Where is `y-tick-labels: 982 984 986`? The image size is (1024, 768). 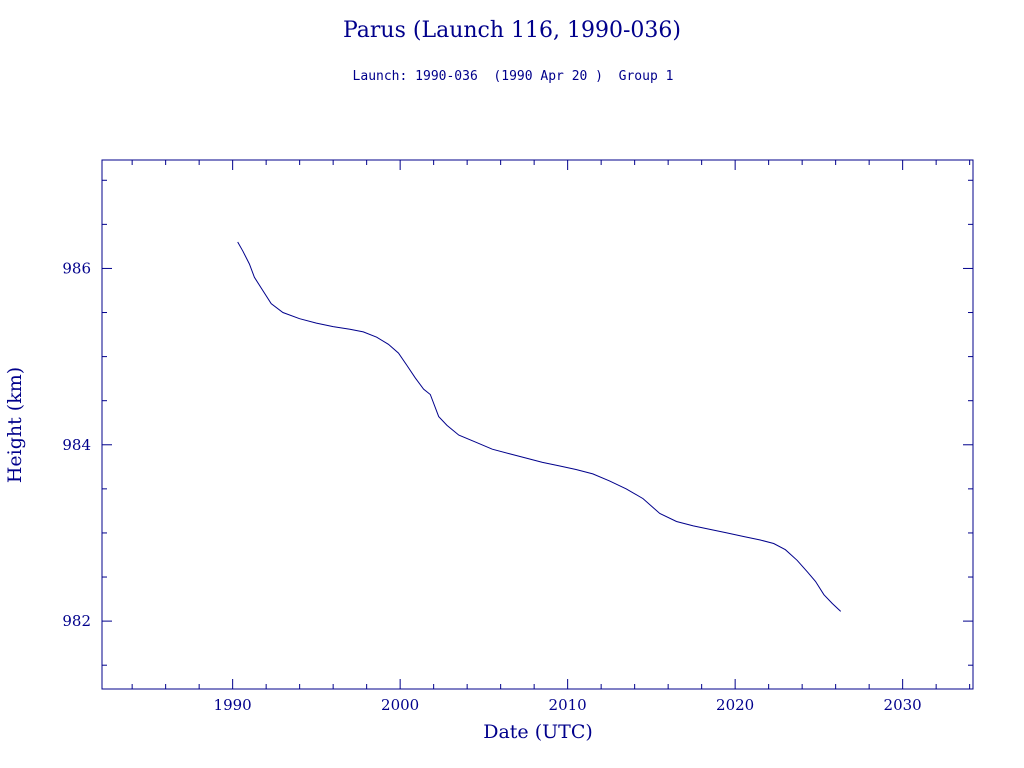 y-tick-labels: 982 984 986 is located at coordinates (76, 444).